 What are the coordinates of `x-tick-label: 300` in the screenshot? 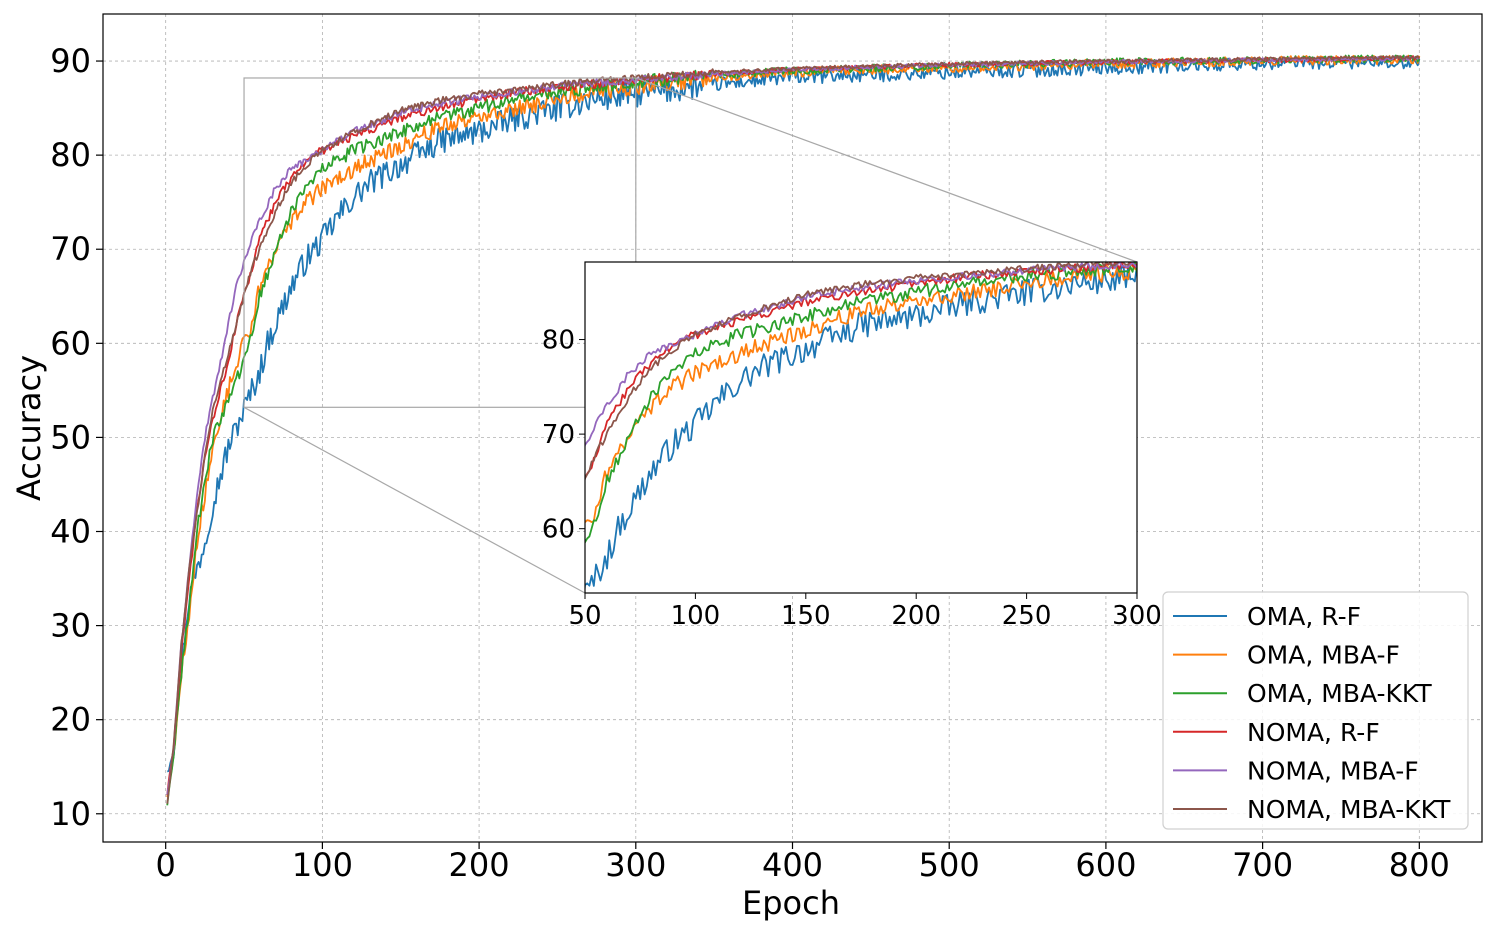 It's located at (635, 865).